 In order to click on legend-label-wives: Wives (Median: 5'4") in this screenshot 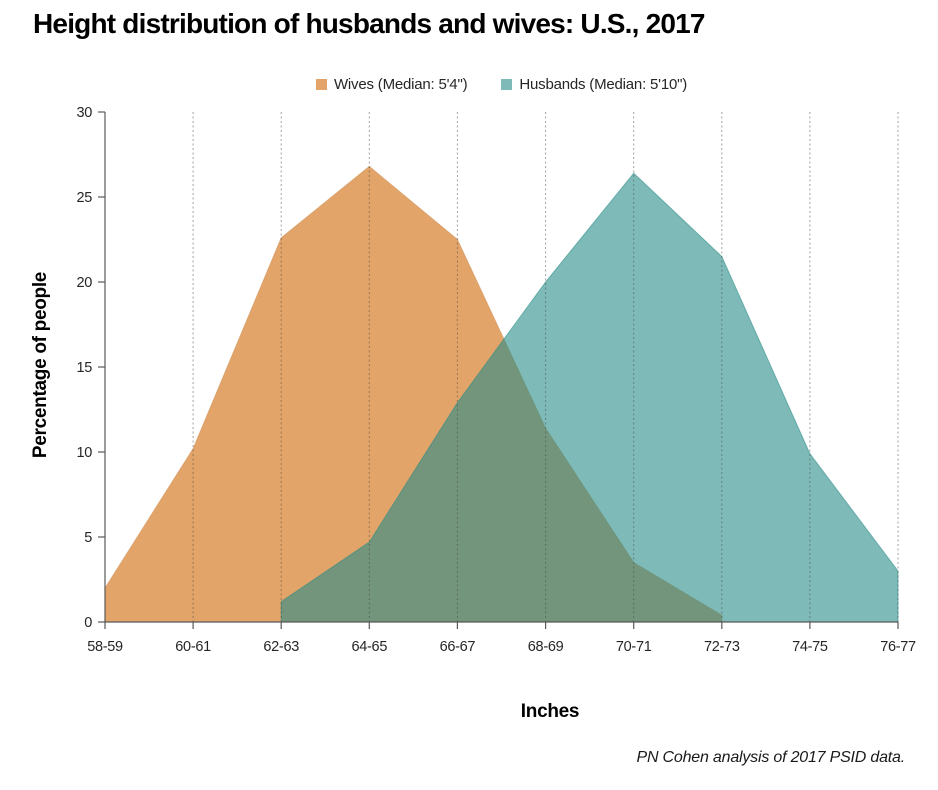, I will do `click(400, 84)`.